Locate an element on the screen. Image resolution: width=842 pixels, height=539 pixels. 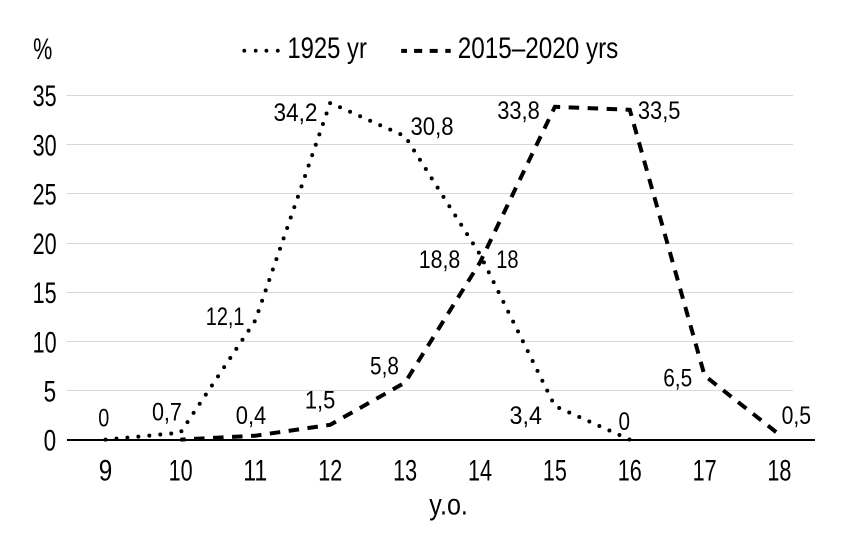
svg-text: 2015–2020 yrs is located at coordinates (538, 48).